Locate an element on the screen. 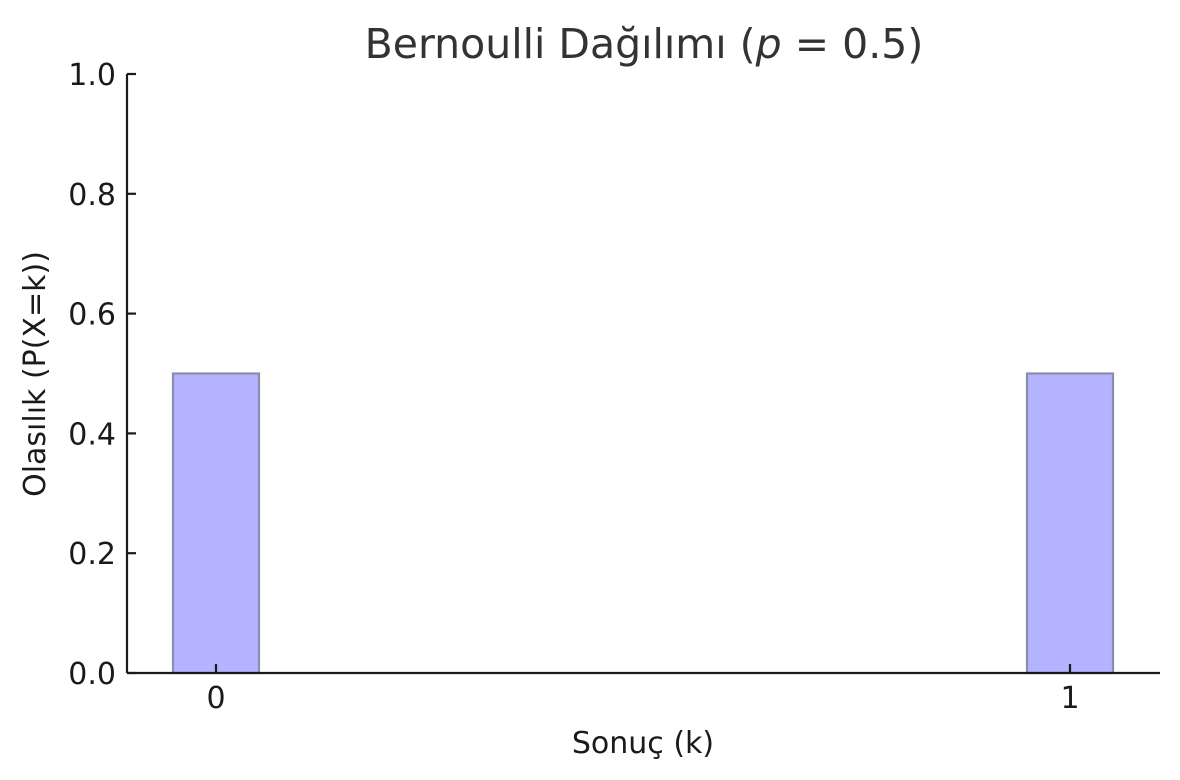 The width and height of the screenshot is (1180, 780). y-tick-label: 0.6 is located at coordinates (92, 315).